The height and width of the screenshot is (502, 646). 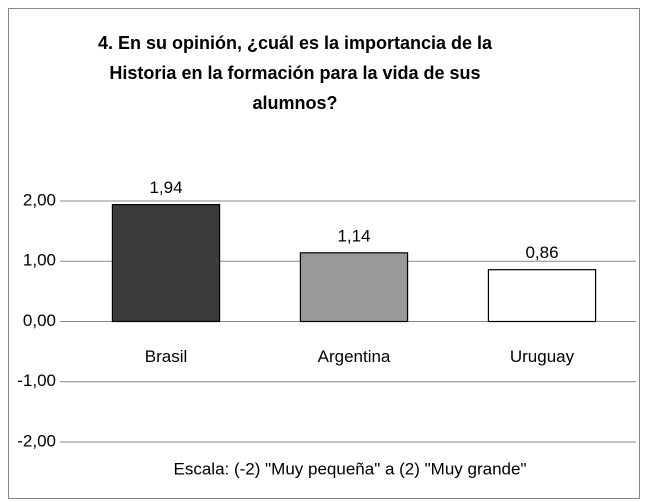 What do you see at coordinates (542, 356) in the screenshot?
I see `x-tick-label: Uruguay` at bounding box center [542, 356].